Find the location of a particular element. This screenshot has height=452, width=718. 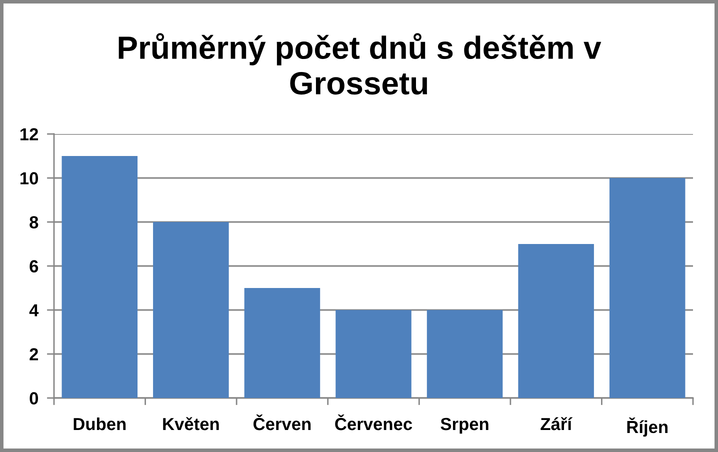

y-tick-label: 6 is located at coordinates (34, 266).